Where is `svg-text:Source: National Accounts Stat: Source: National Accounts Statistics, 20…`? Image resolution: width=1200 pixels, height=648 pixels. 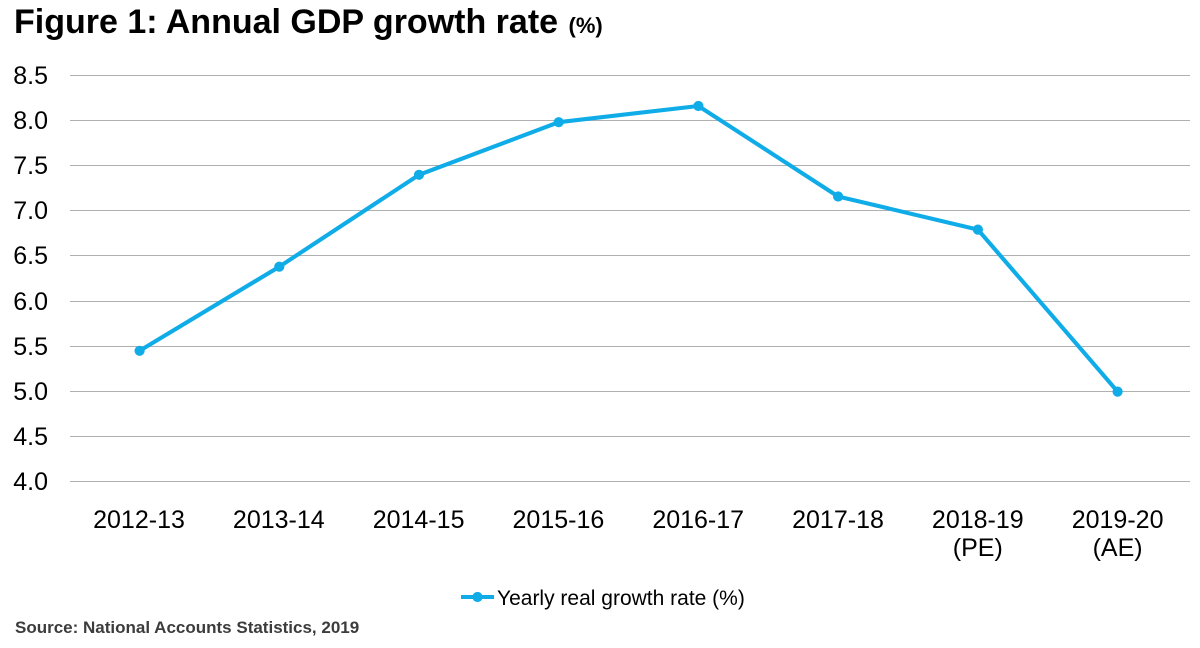
svg-text:Source: National Accounts Stat: Source: National Accounts Statistics, 20… is located at coordinates (187, 627).